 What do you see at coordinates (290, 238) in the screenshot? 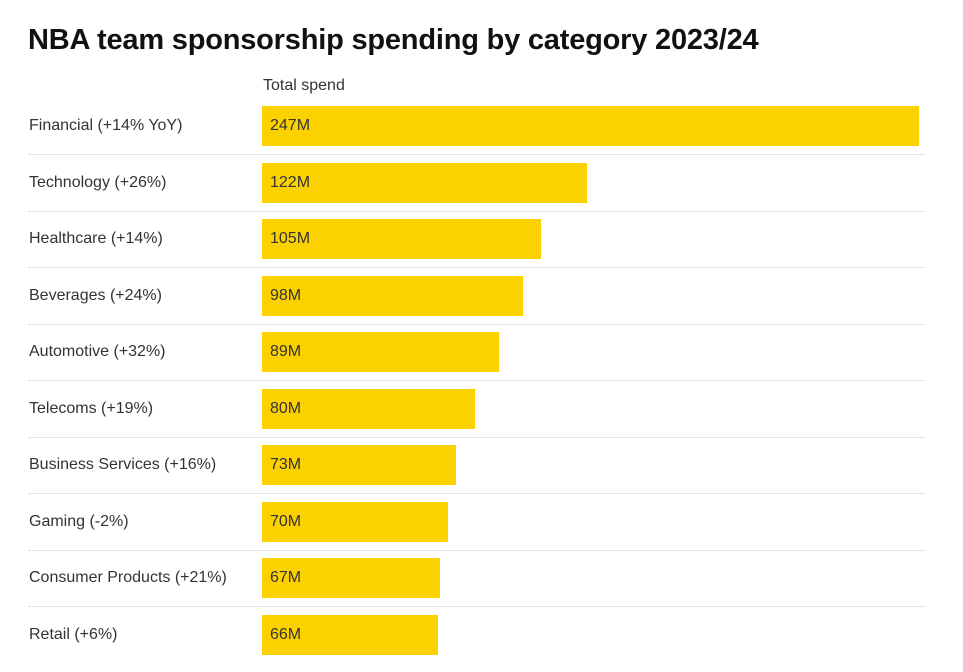
I see `value-label: 105M` at bounding box center [290, 238].